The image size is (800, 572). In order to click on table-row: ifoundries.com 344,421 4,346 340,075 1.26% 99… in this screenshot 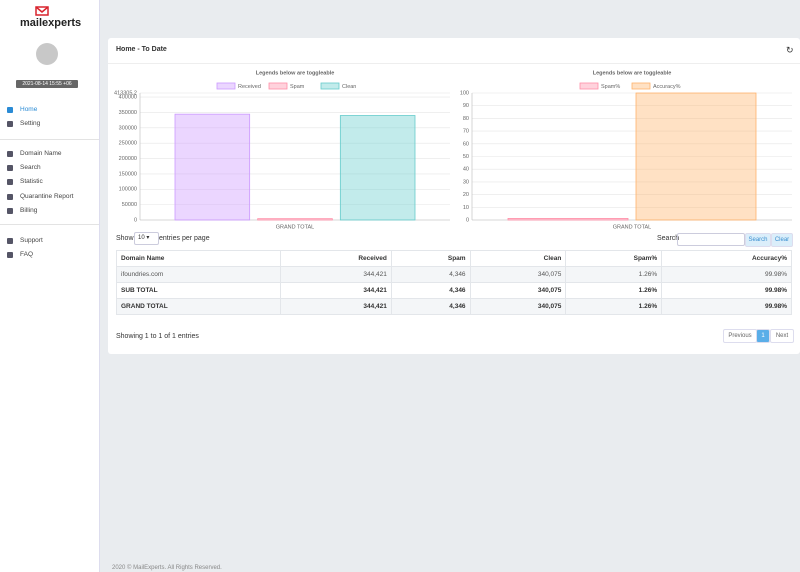, I will do `click(453, 274)`.